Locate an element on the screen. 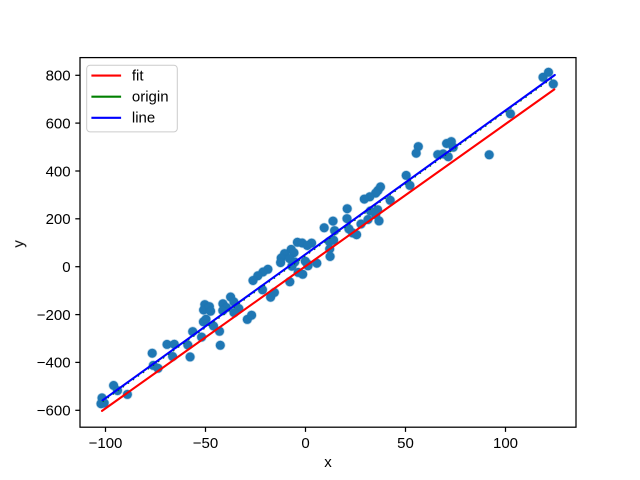 The image size is (640, 480). svg-text: fit is located at coordinates (138, 75).